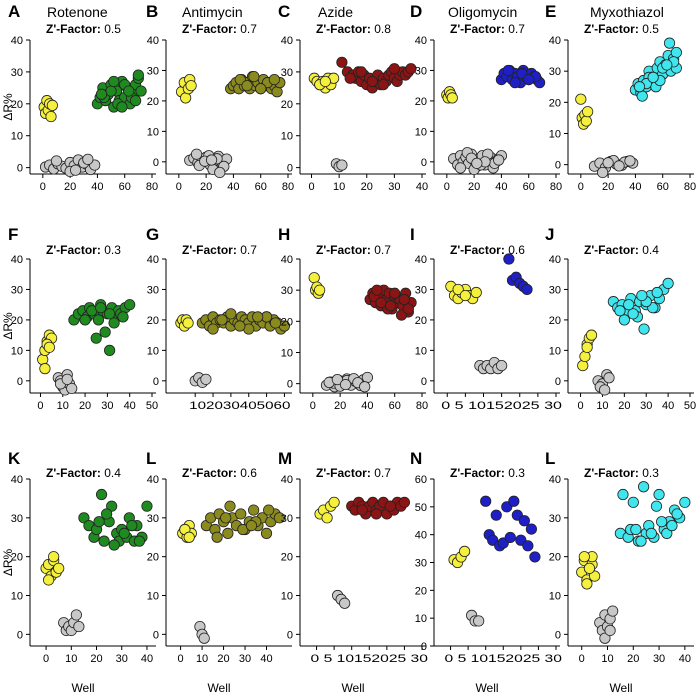  I want to click on y-axis-label: ΔR%, so click(8, 326).